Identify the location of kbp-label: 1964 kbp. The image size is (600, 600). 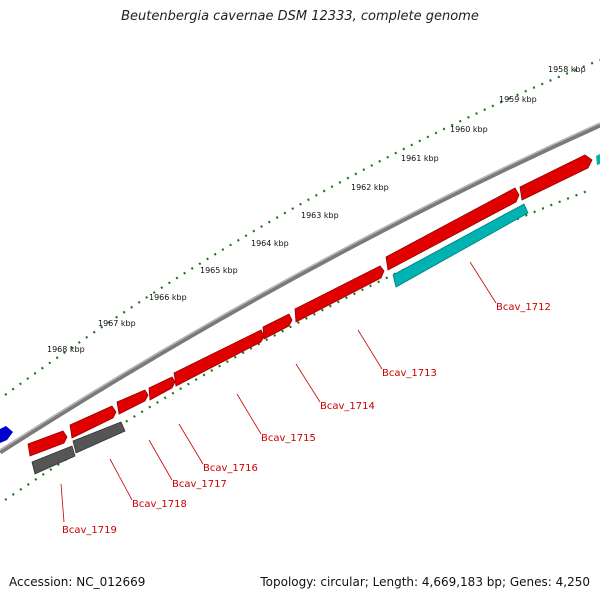
(270, 243).